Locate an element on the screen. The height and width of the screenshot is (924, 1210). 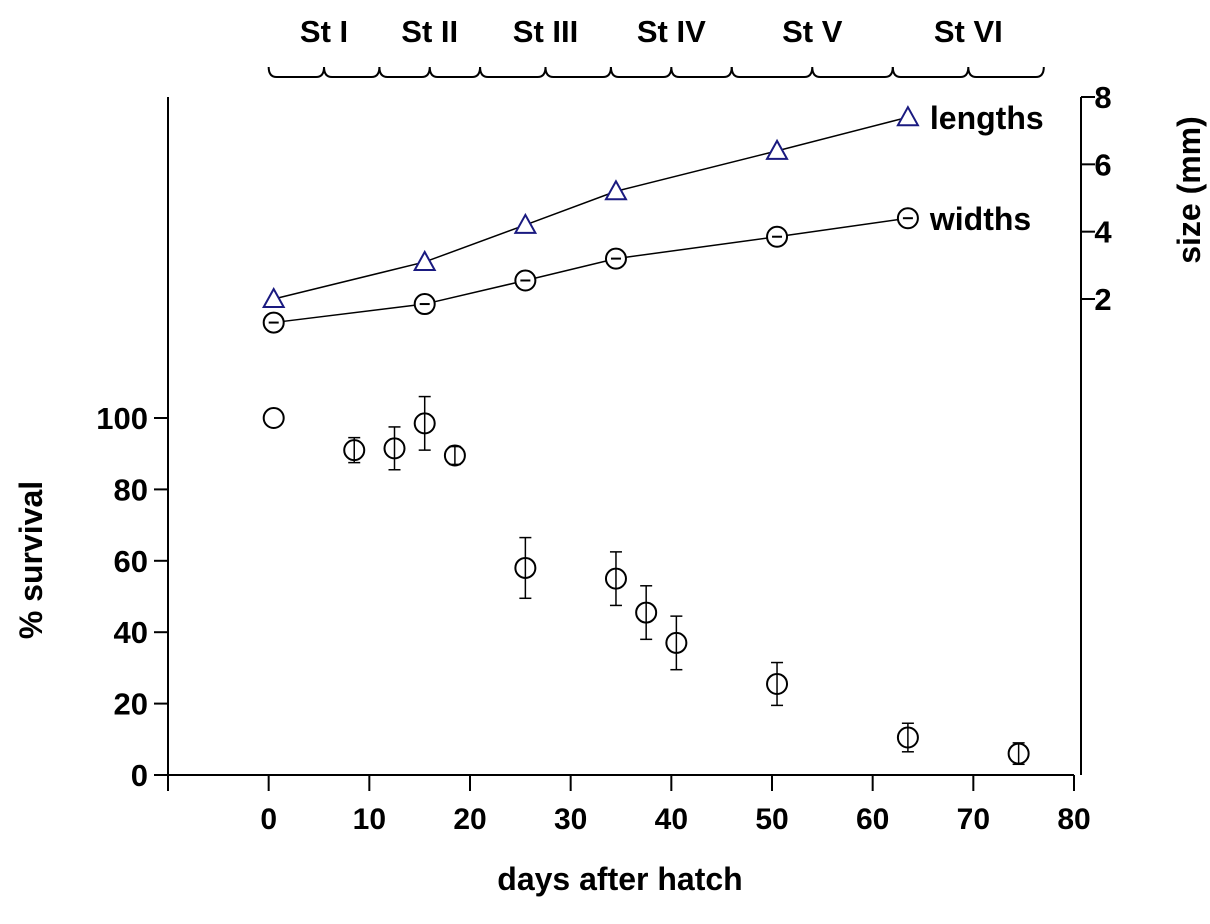
stage-label: St IV is located at coordinates (671, 31).